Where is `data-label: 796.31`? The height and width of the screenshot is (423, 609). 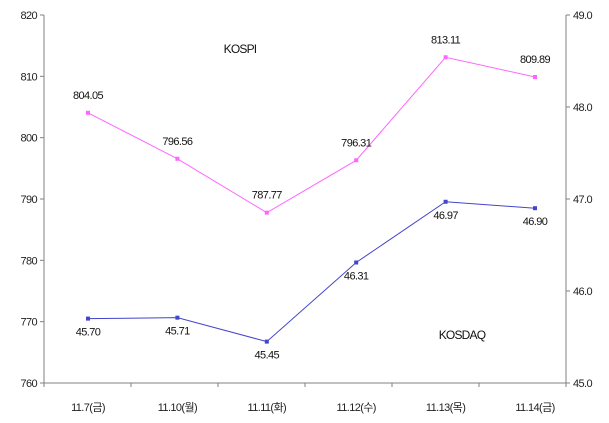 data-label: 796.31 is located at coordinates (356, 143).